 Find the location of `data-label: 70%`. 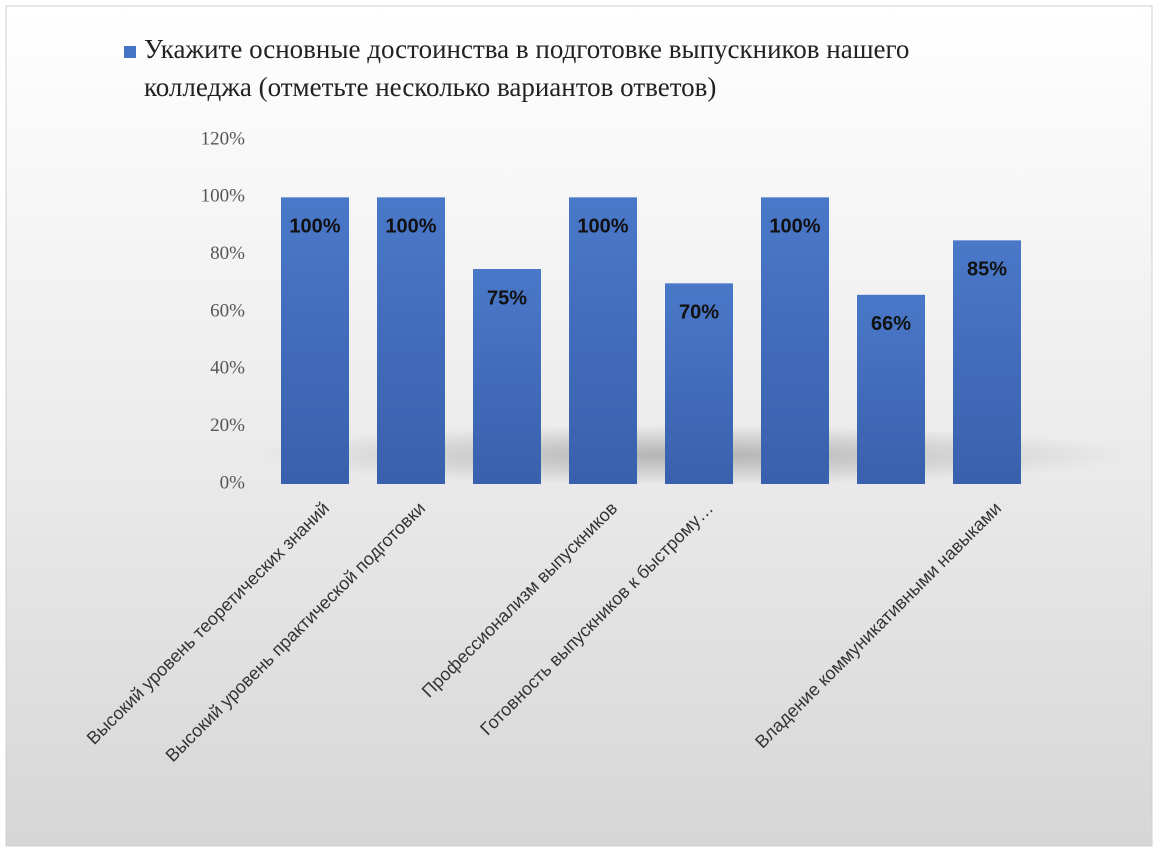

data-label: 70% is located at coordinates (699, 313).